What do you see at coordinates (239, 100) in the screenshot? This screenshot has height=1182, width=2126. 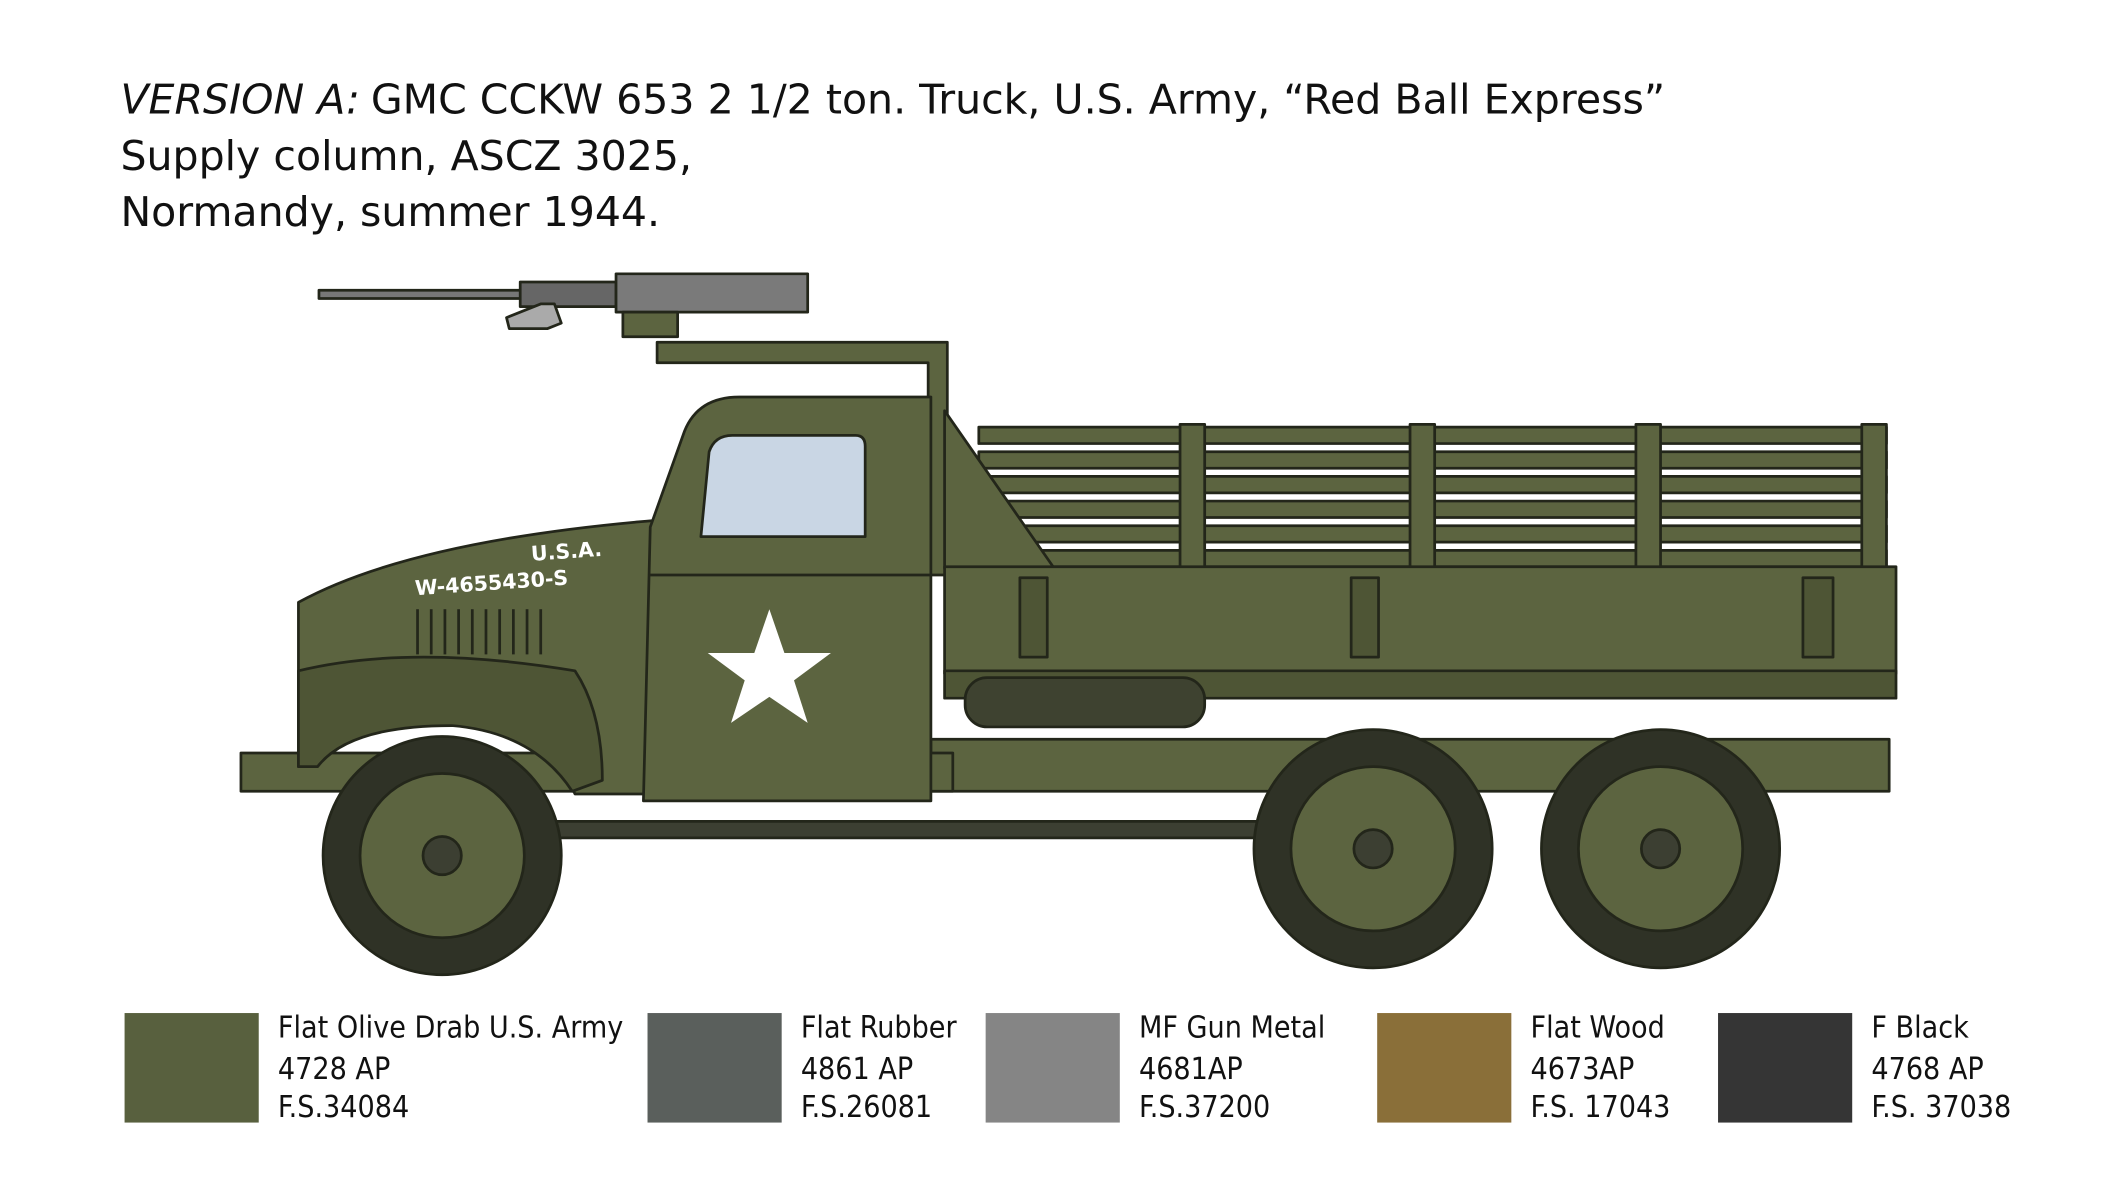 I see `version-label: VERSION A:` at bounding box center [239, 100].